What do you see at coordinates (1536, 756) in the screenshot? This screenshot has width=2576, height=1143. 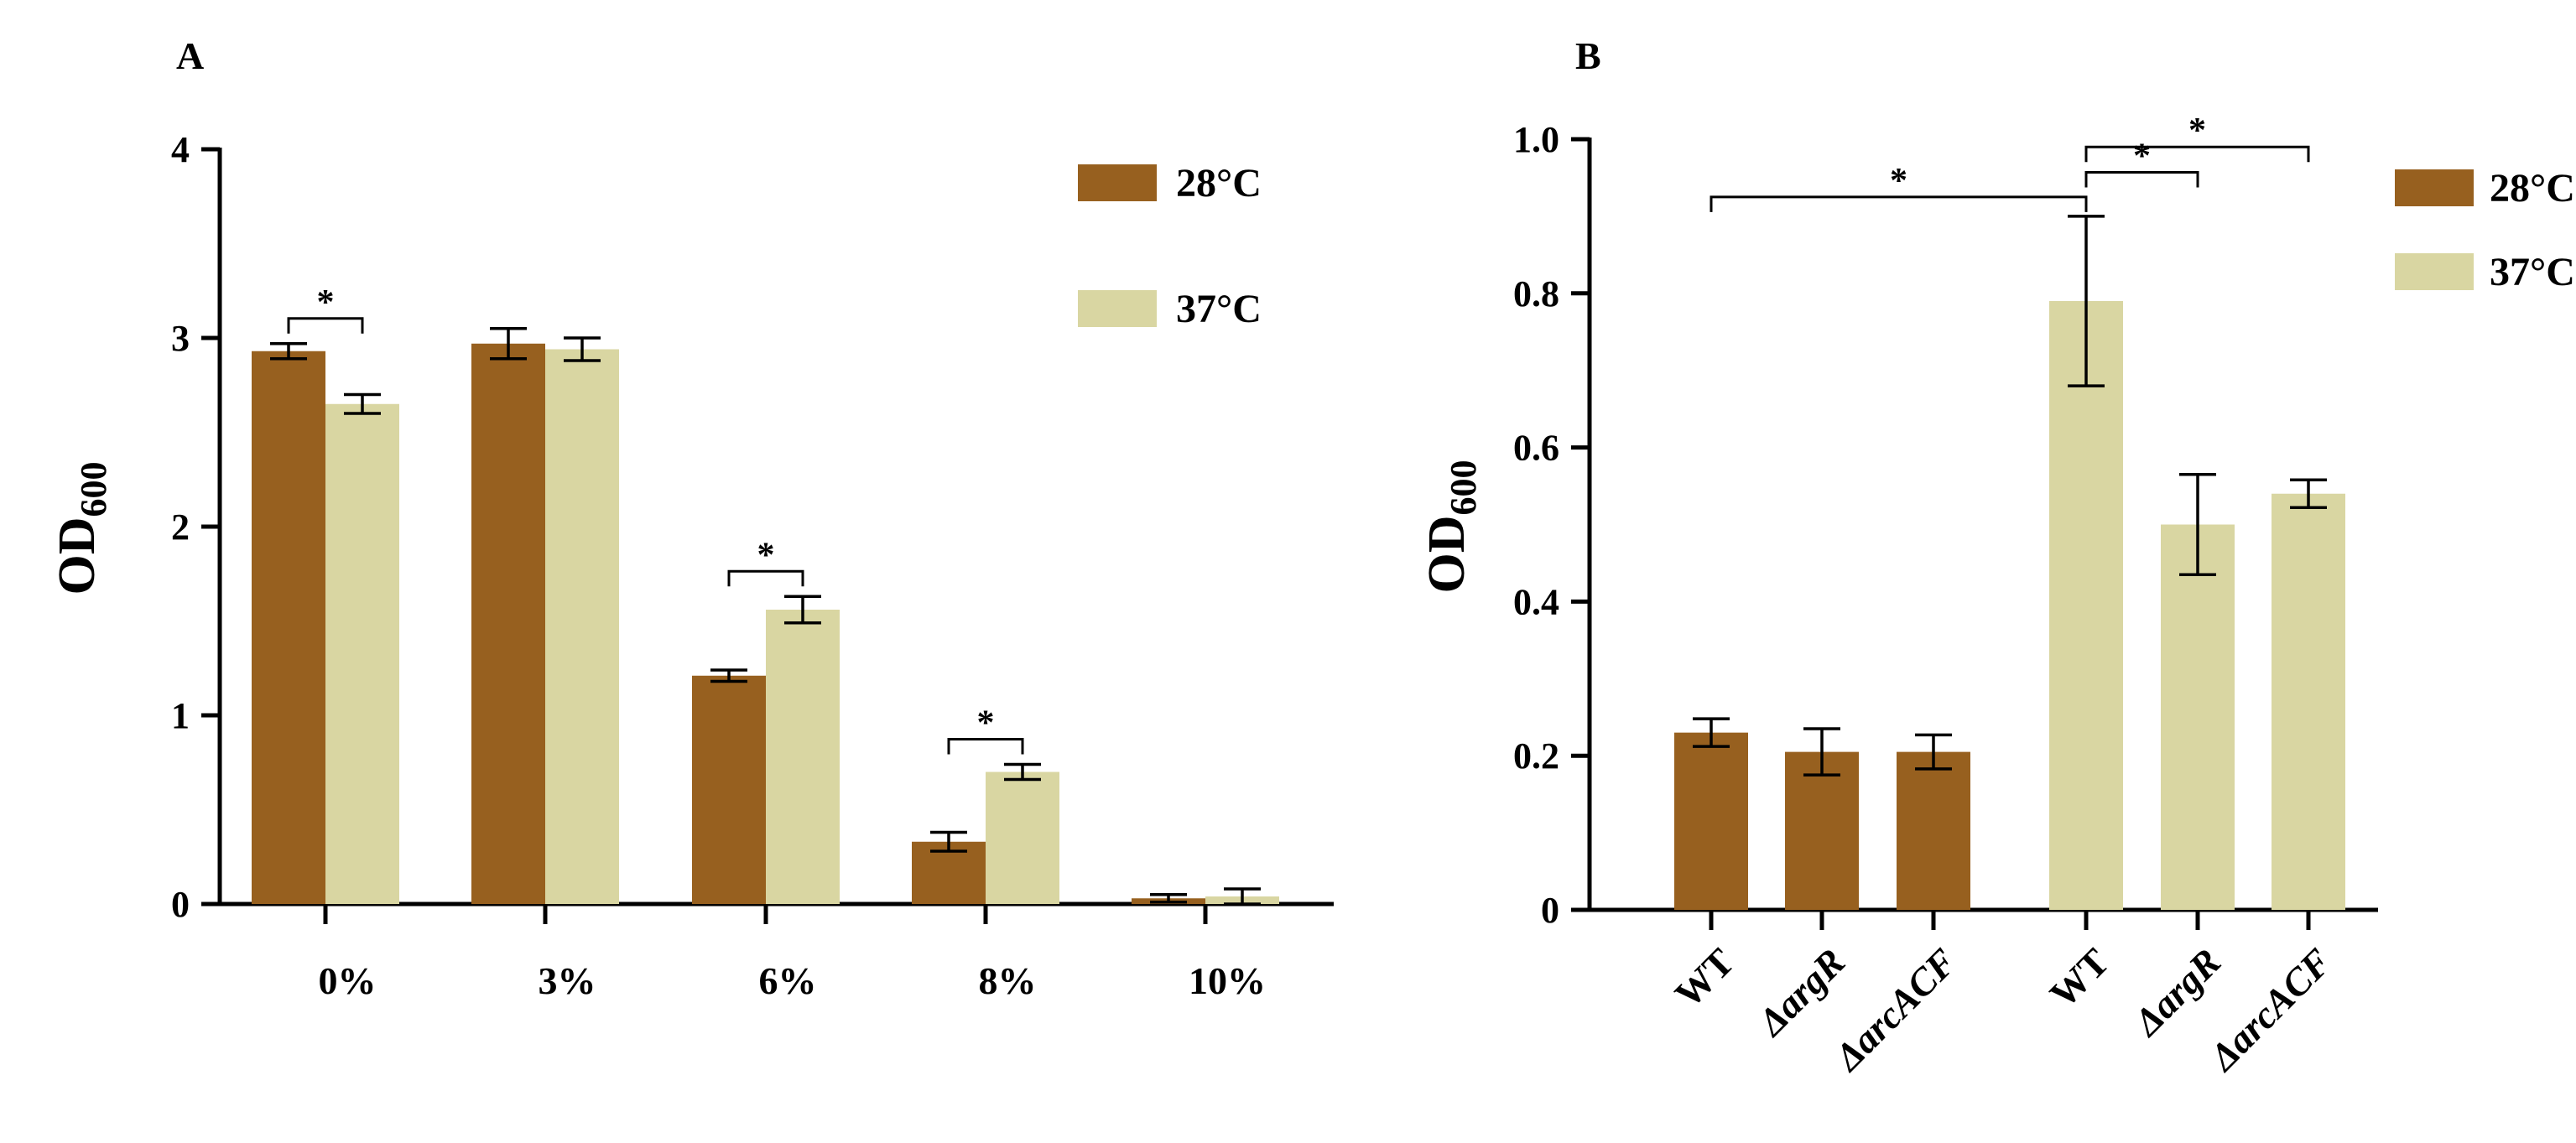 I see `panel-b-y-tick-label: 0.2` at bounding box center [1536, 756].